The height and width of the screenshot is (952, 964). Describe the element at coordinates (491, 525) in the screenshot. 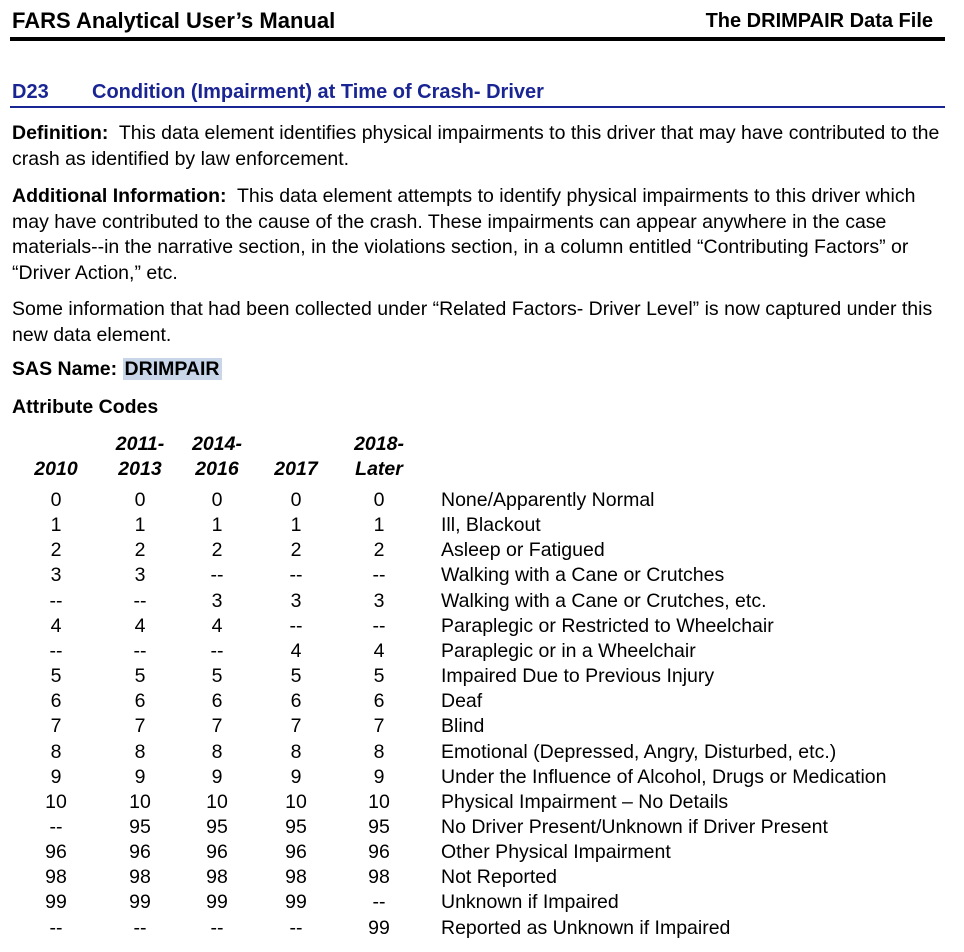

I see `attribute-label: Ill, Blackout` at that location.